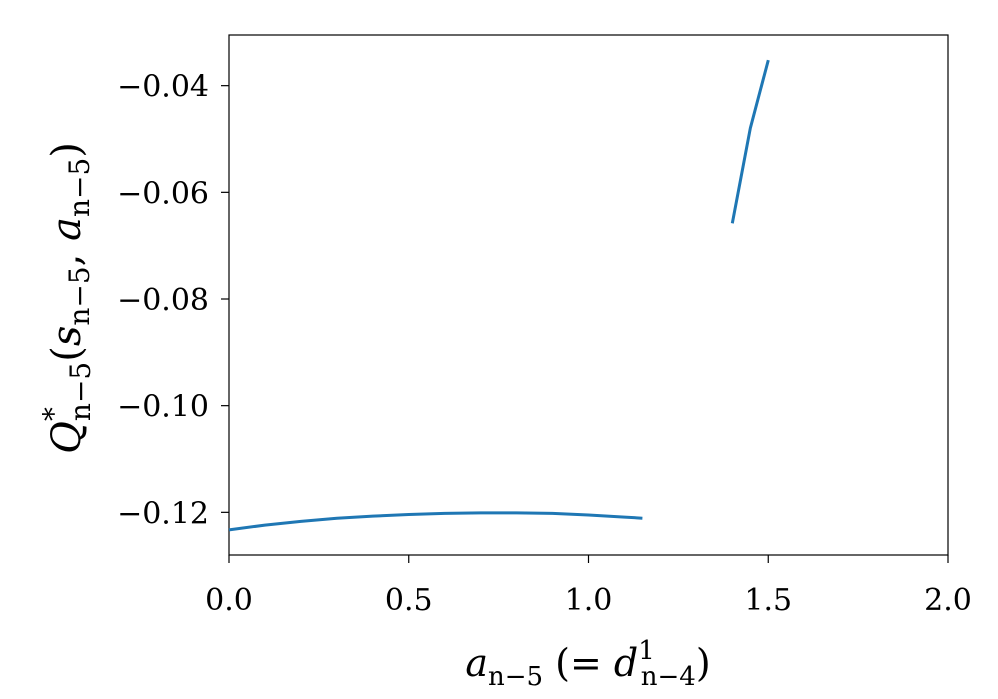 This screenshot has width=998, height=699. Describe the element at coordinates (476, 663) in the screenshot. I see `x-label-base: a` at that location.